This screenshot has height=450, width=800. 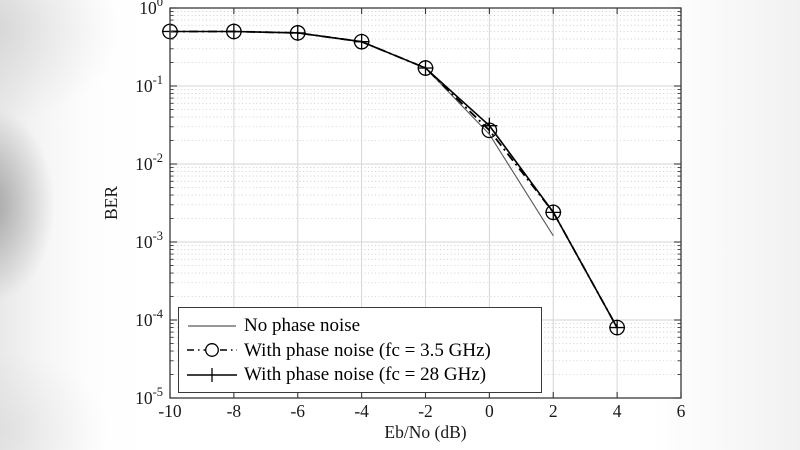 What do you see at coordinates (149, 240) in the screenshot?
I see `y-tick-label: 10⁻³` at bounding box center [149, 240].